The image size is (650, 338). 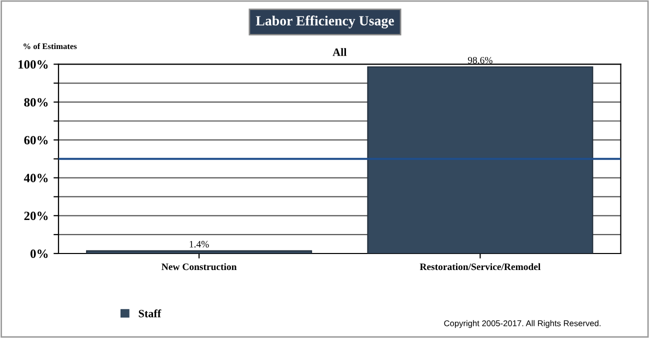 What do you see at coordinates (199, 266) in the screenshot?
I see `x-tick-label: New Construction` at bounding box center [199, 266].